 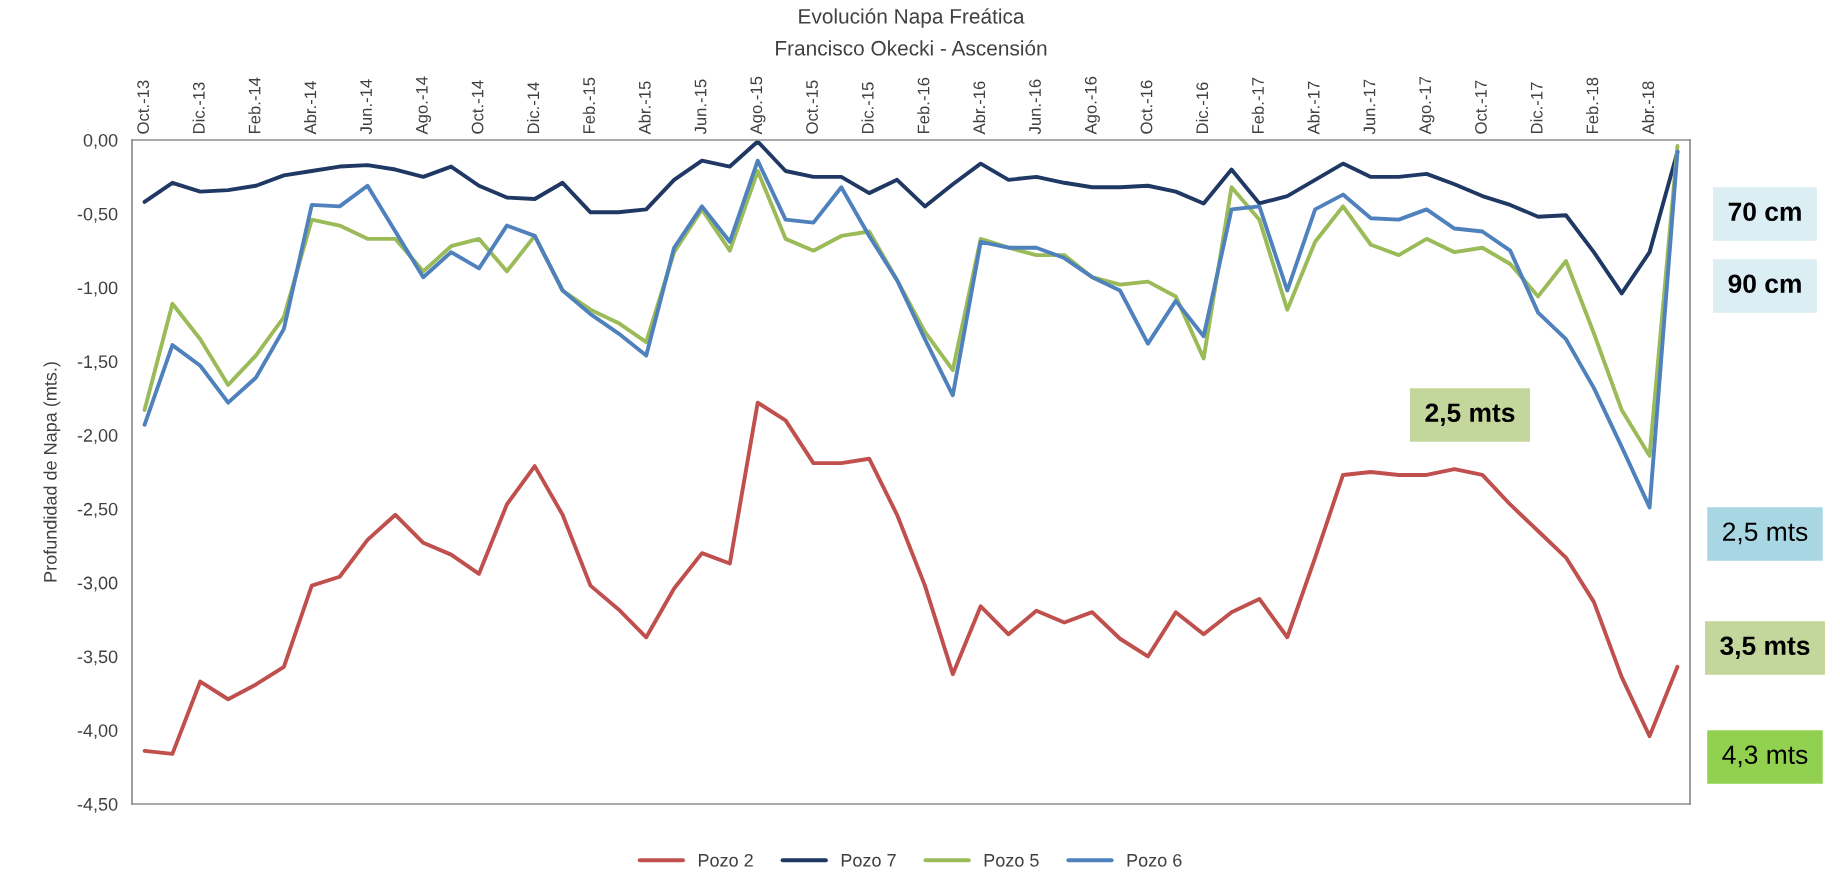 What do you see at coordinates (1092, 105) in the screenshot?
I see `x-tick-label: Ago.-16` at bounding box center [1092, 105].